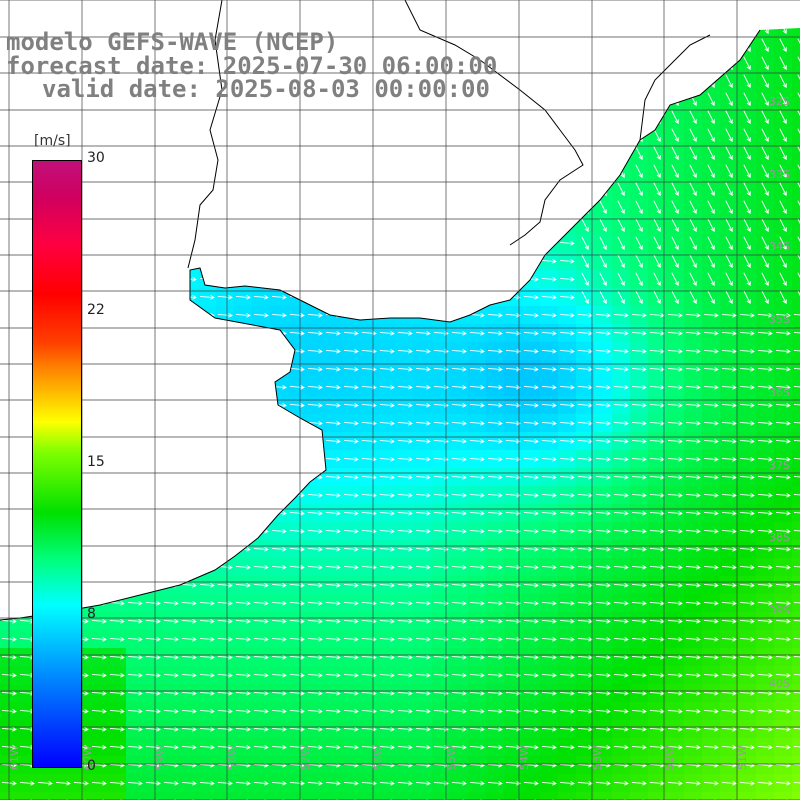 The image size is (800, 800). What do you see at coordinates (779, 246) in the screenshot?
I see `latitude-label: 34S` at bounding box center [779, 246].